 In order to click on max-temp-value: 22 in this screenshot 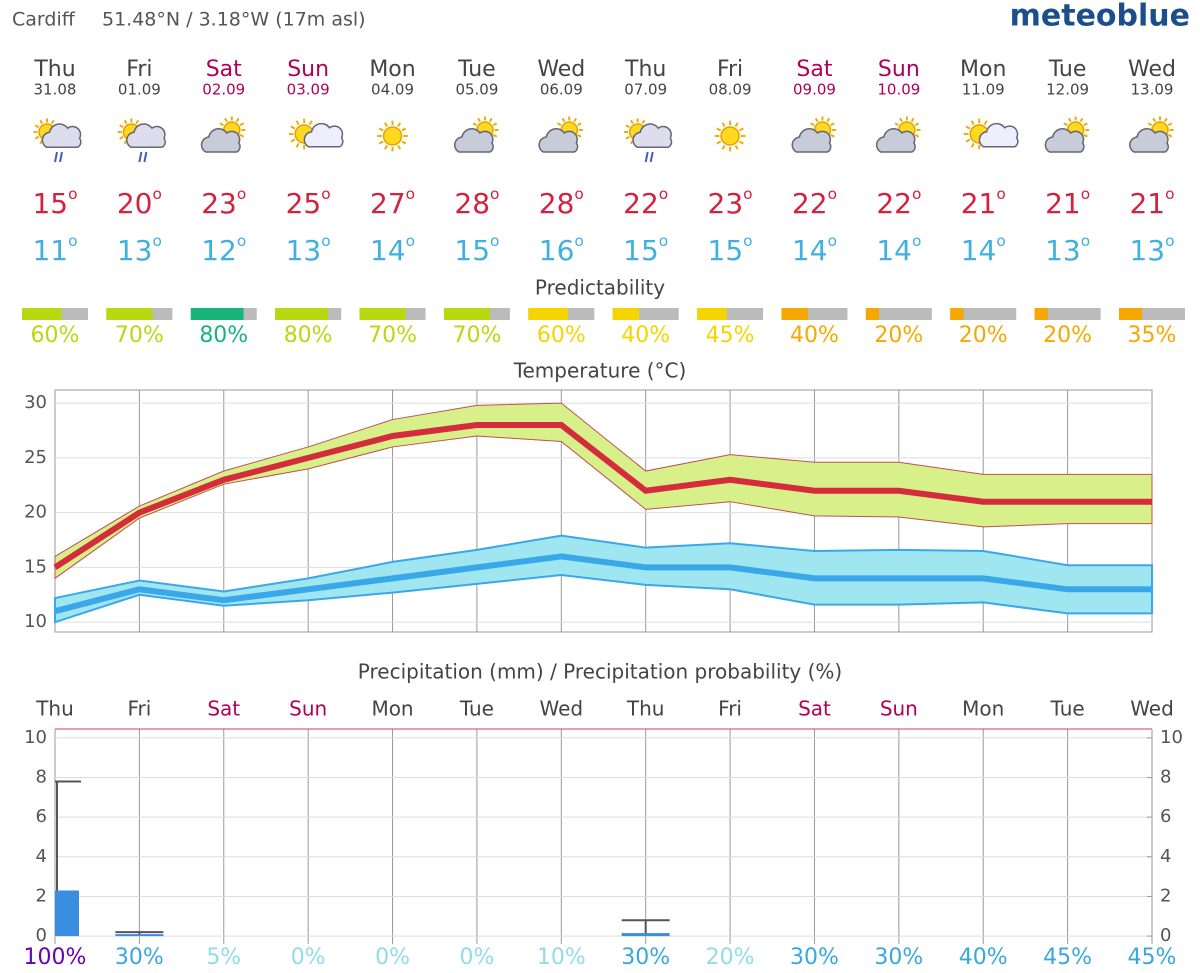, I will do `click(641, 203)`.